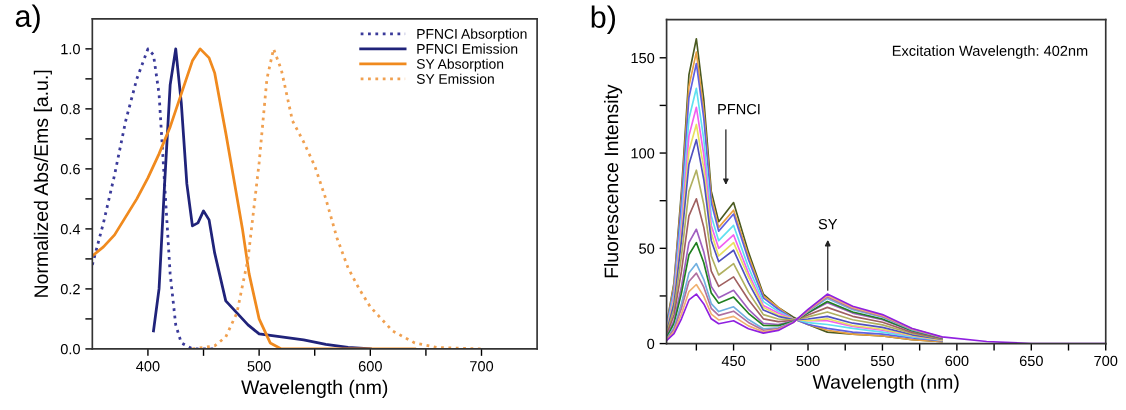 Image resolution: width=1126 pixels, height=410 pixels. What do you see at coordinates (460, 65) in the screenshot?
I see `legend-label: SY Absorption` at bounding box center [460, 65].